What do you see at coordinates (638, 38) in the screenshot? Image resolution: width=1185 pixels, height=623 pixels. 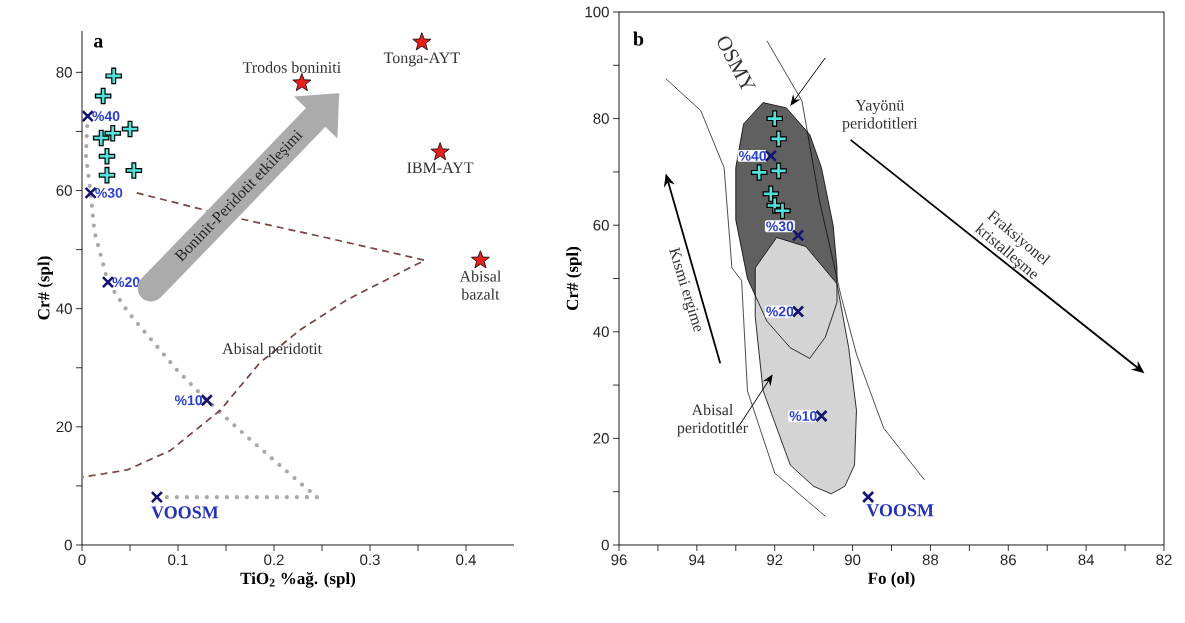 I see `annotation: b` at bounding box center [638, 38].